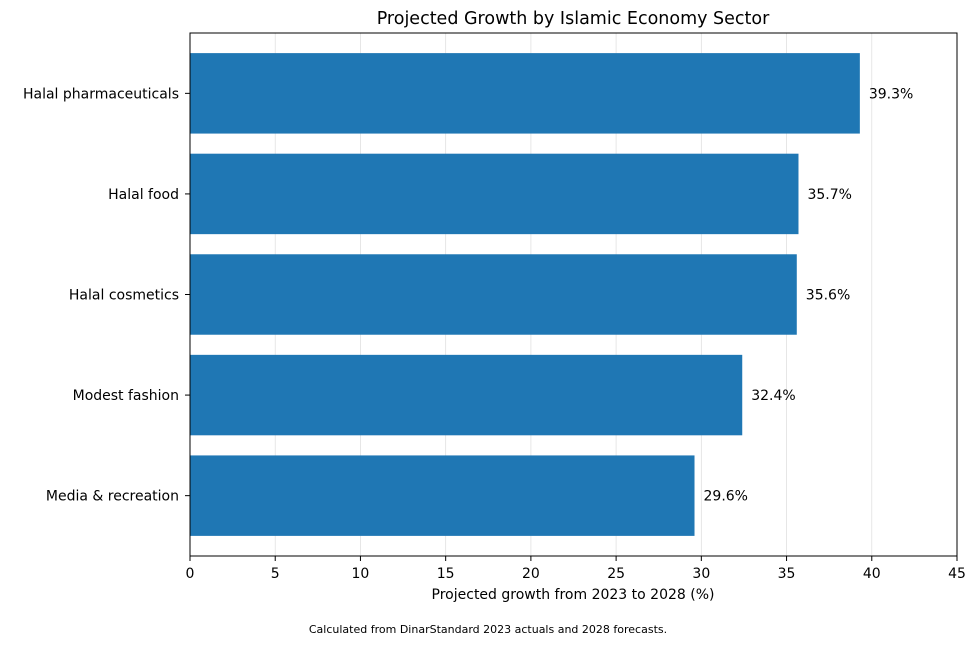 The height and width of the screenshot is (650, 977). Describe the element at coordinates (126, 396) in the screenshot. I see `category-label: Modest fashion` at that location.